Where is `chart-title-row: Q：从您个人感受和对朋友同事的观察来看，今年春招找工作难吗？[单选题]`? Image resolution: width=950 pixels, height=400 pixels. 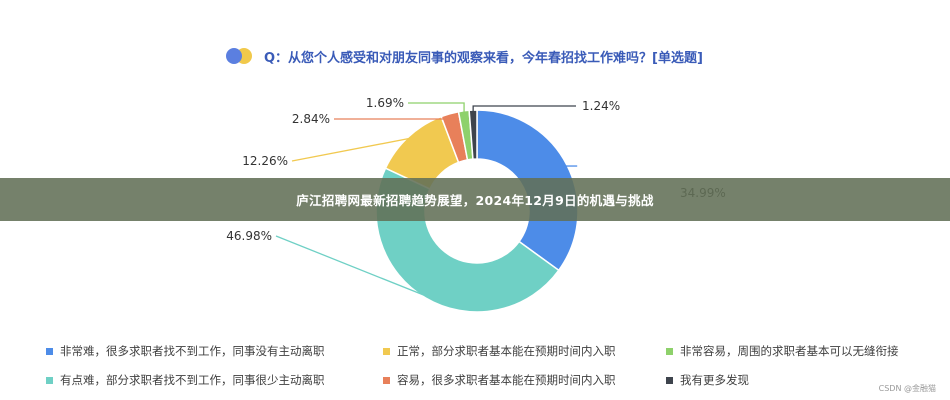 chart-title-row: Q：从您个人感受和对朋友同事的观察来看，今年春招找工作难吗？[单选题] is located at coordinates (464, 56).